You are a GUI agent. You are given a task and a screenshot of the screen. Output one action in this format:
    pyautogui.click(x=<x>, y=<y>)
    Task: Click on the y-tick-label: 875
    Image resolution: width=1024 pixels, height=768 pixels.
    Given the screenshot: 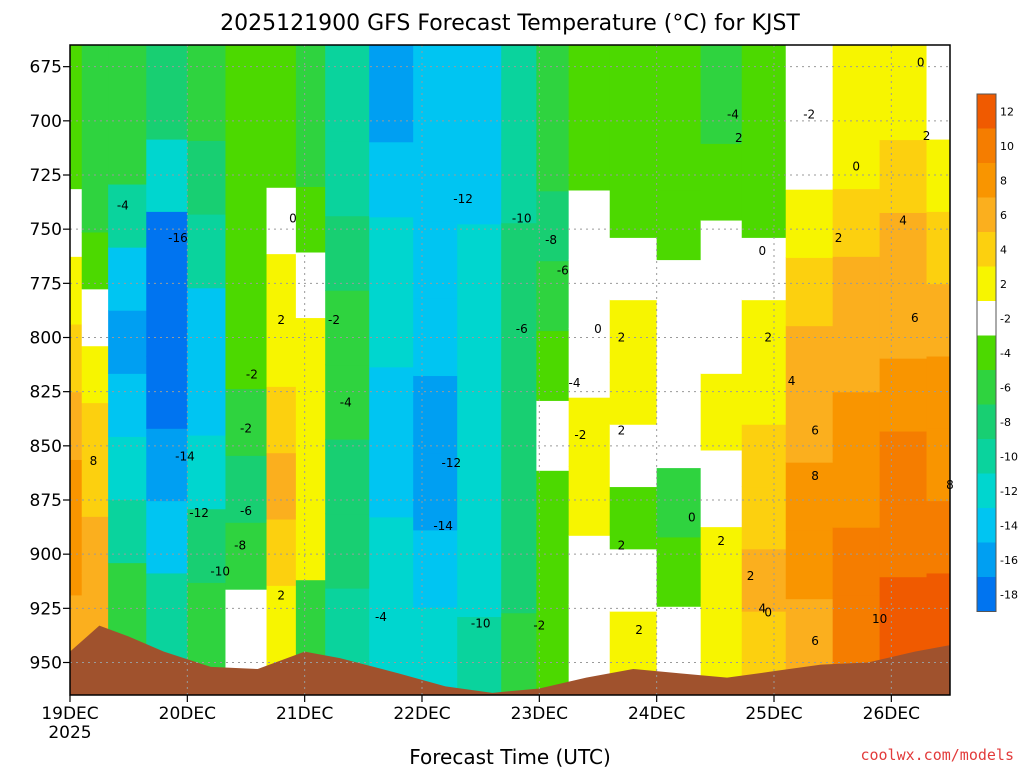 What is the action you would take?
    pyautogui.click(x=46, y=501)
    